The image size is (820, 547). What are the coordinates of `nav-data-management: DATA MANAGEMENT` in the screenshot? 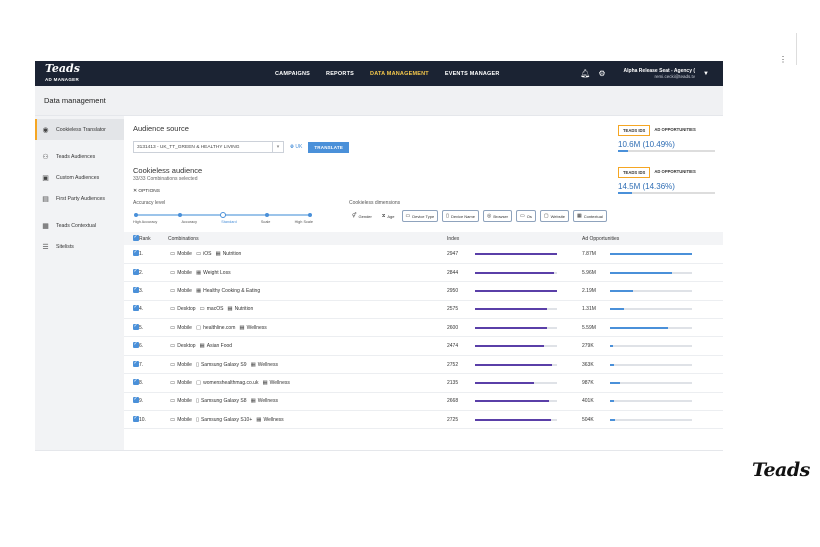 It's located at (399, 73).